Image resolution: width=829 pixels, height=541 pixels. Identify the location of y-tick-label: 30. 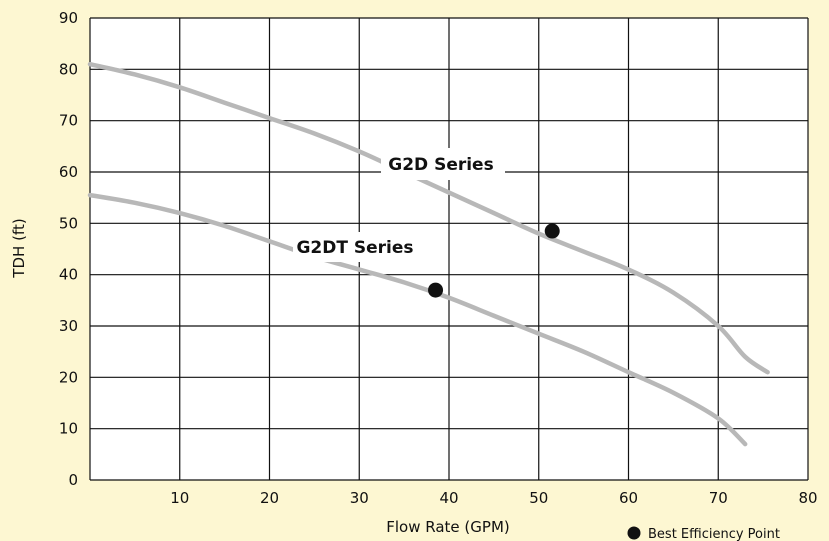
(68, 326).